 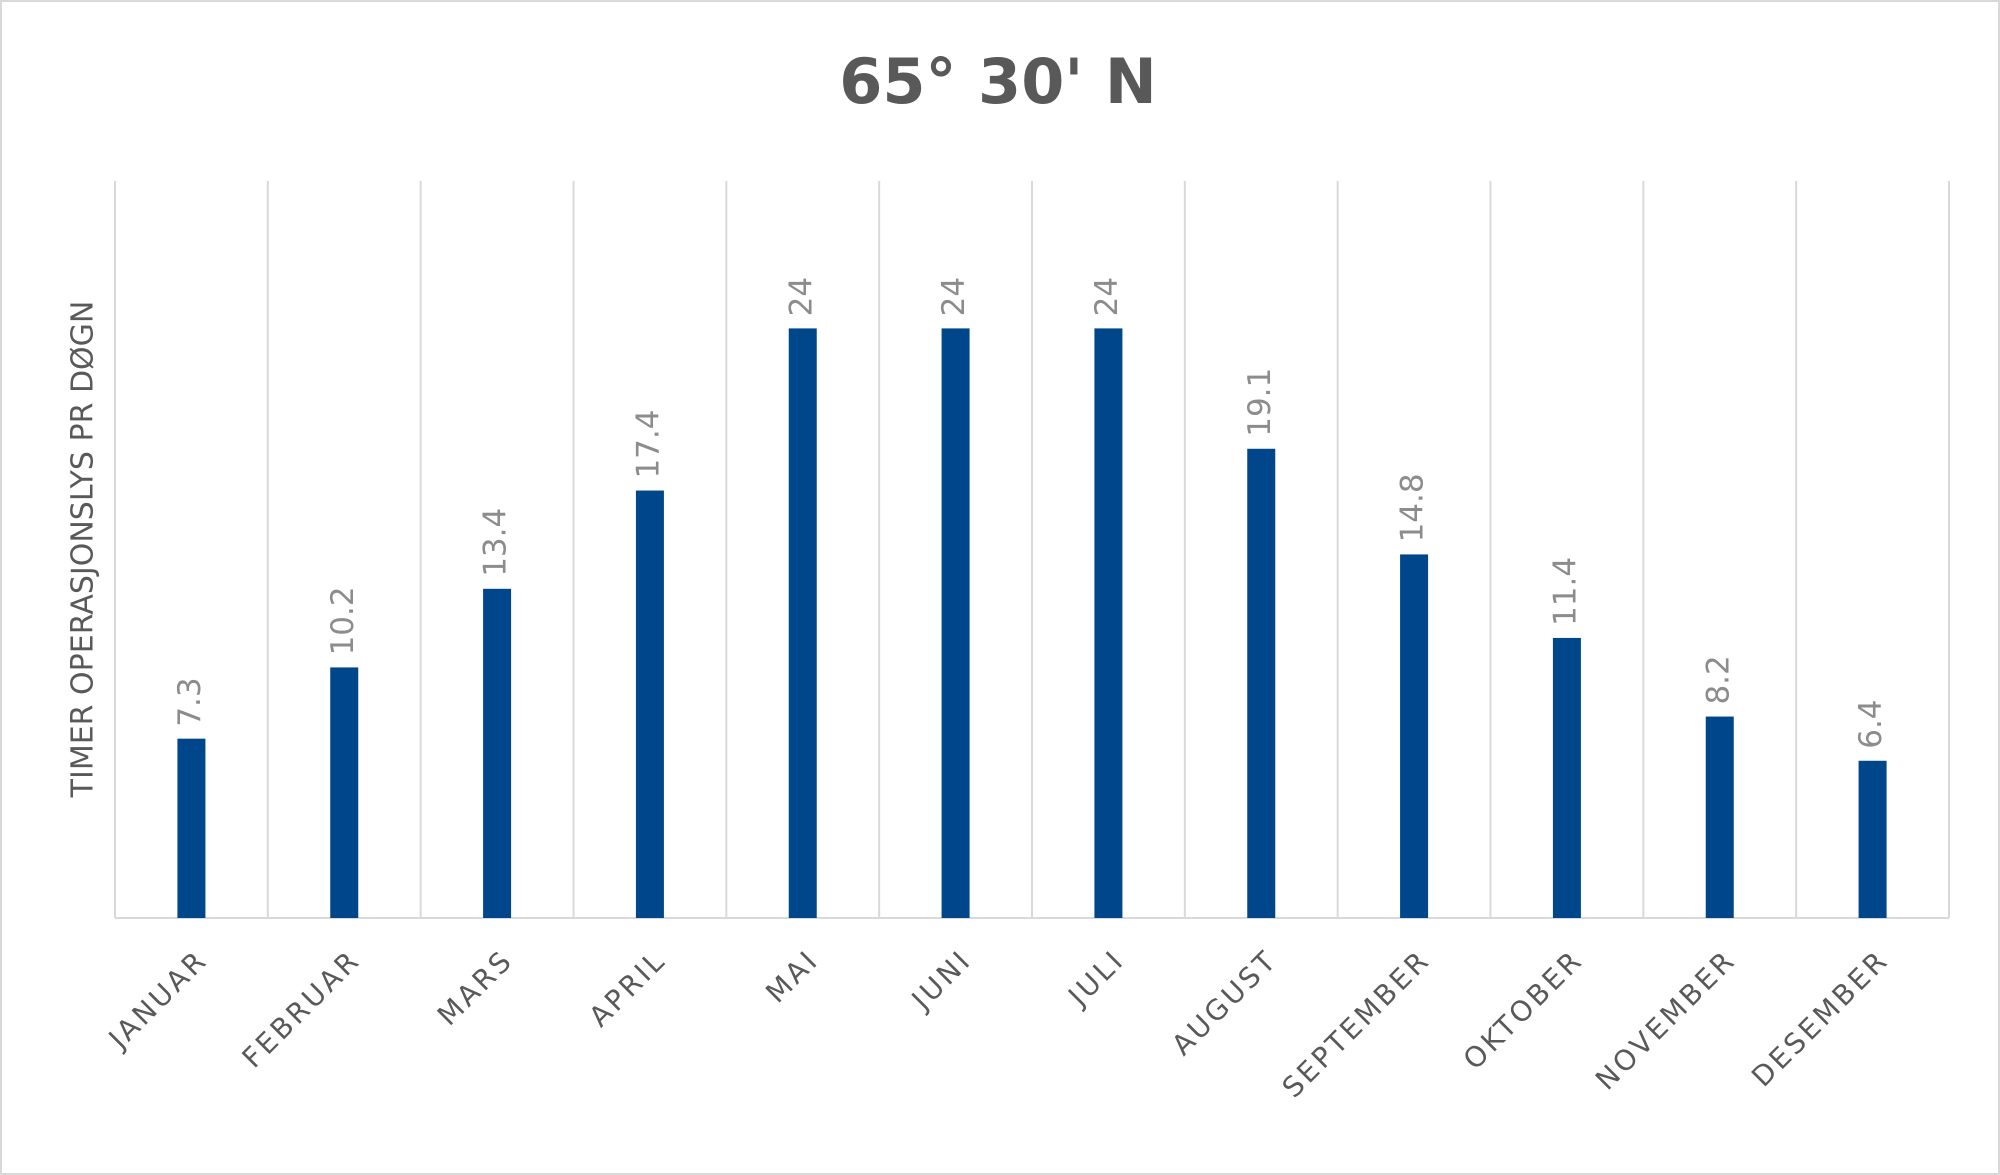 What do you see at coordinates (1413, 507) in the screenshot?
I see `value-label: 14.8` at bounding box center [1413, 507].